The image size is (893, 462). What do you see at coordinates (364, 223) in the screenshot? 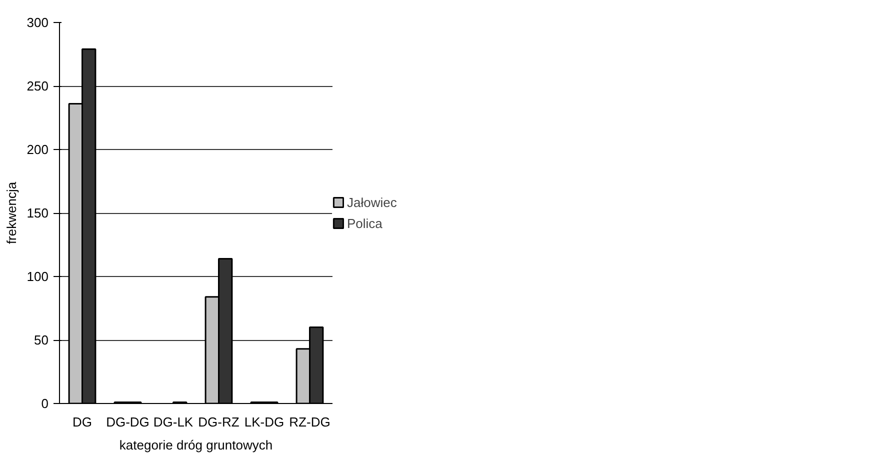
I see `legend-label: Polica` at bounding box center [364, 223].